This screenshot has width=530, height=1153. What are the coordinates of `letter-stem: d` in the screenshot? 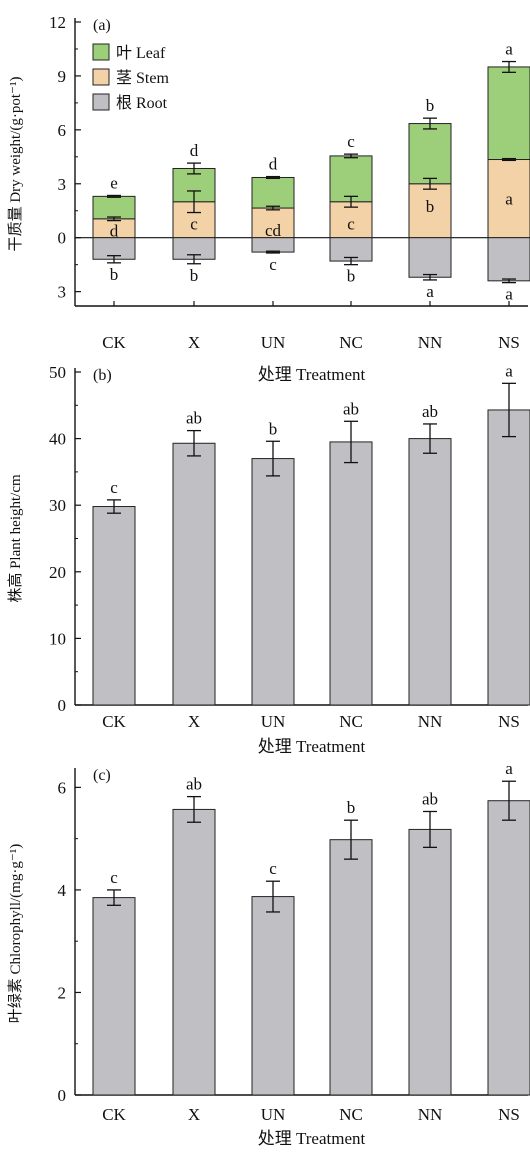 It's located at (114, 231).